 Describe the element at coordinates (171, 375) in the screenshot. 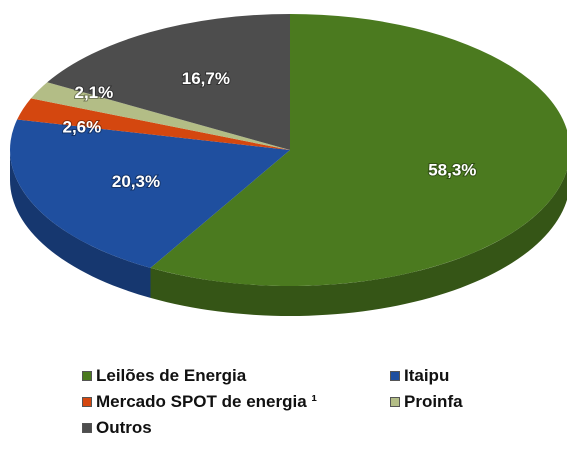

I see `legend-label: Leilões de Energia` at that location.